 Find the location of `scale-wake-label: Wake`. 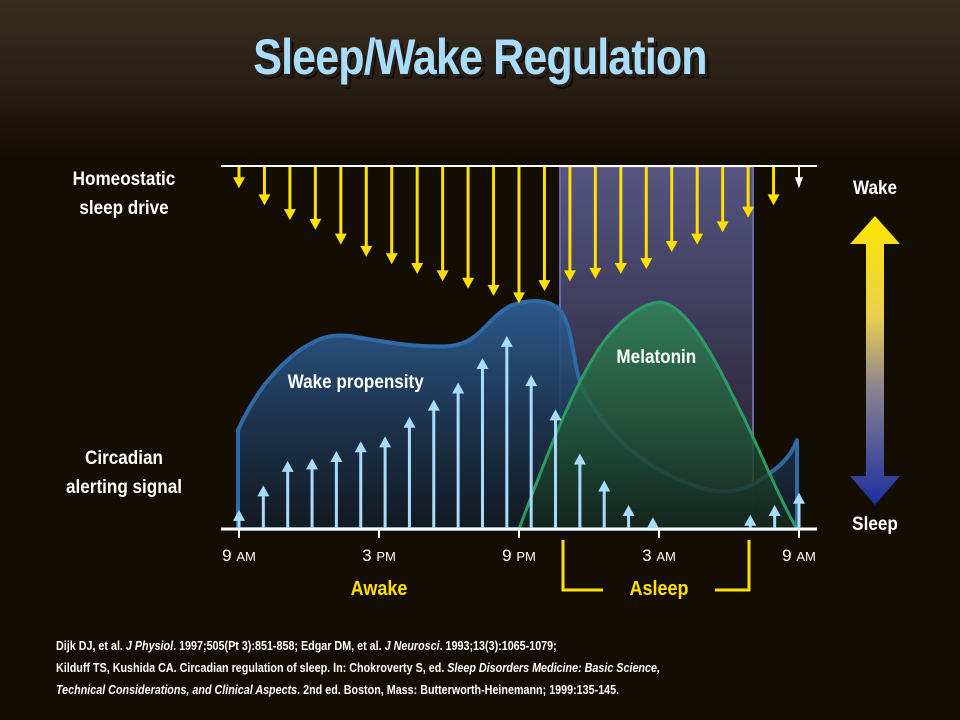

scale-wake-label: Wake is located at coordinates (875, 188).